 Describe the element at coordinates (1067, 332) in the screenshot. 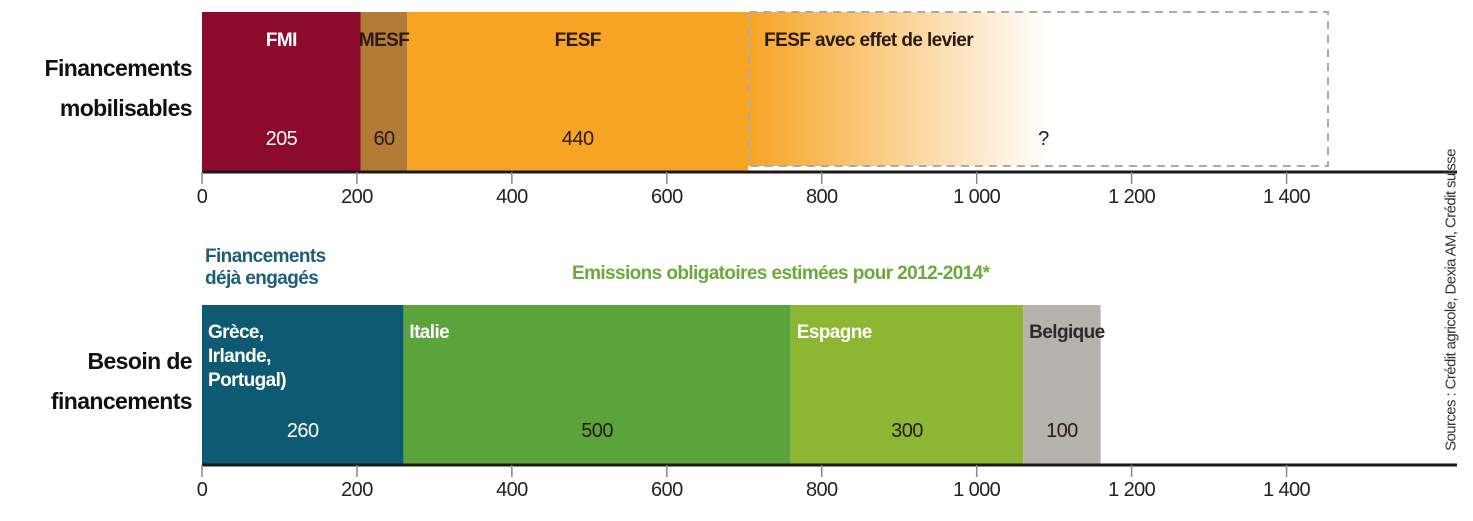

I see `segment-label: Belgique` at that location.